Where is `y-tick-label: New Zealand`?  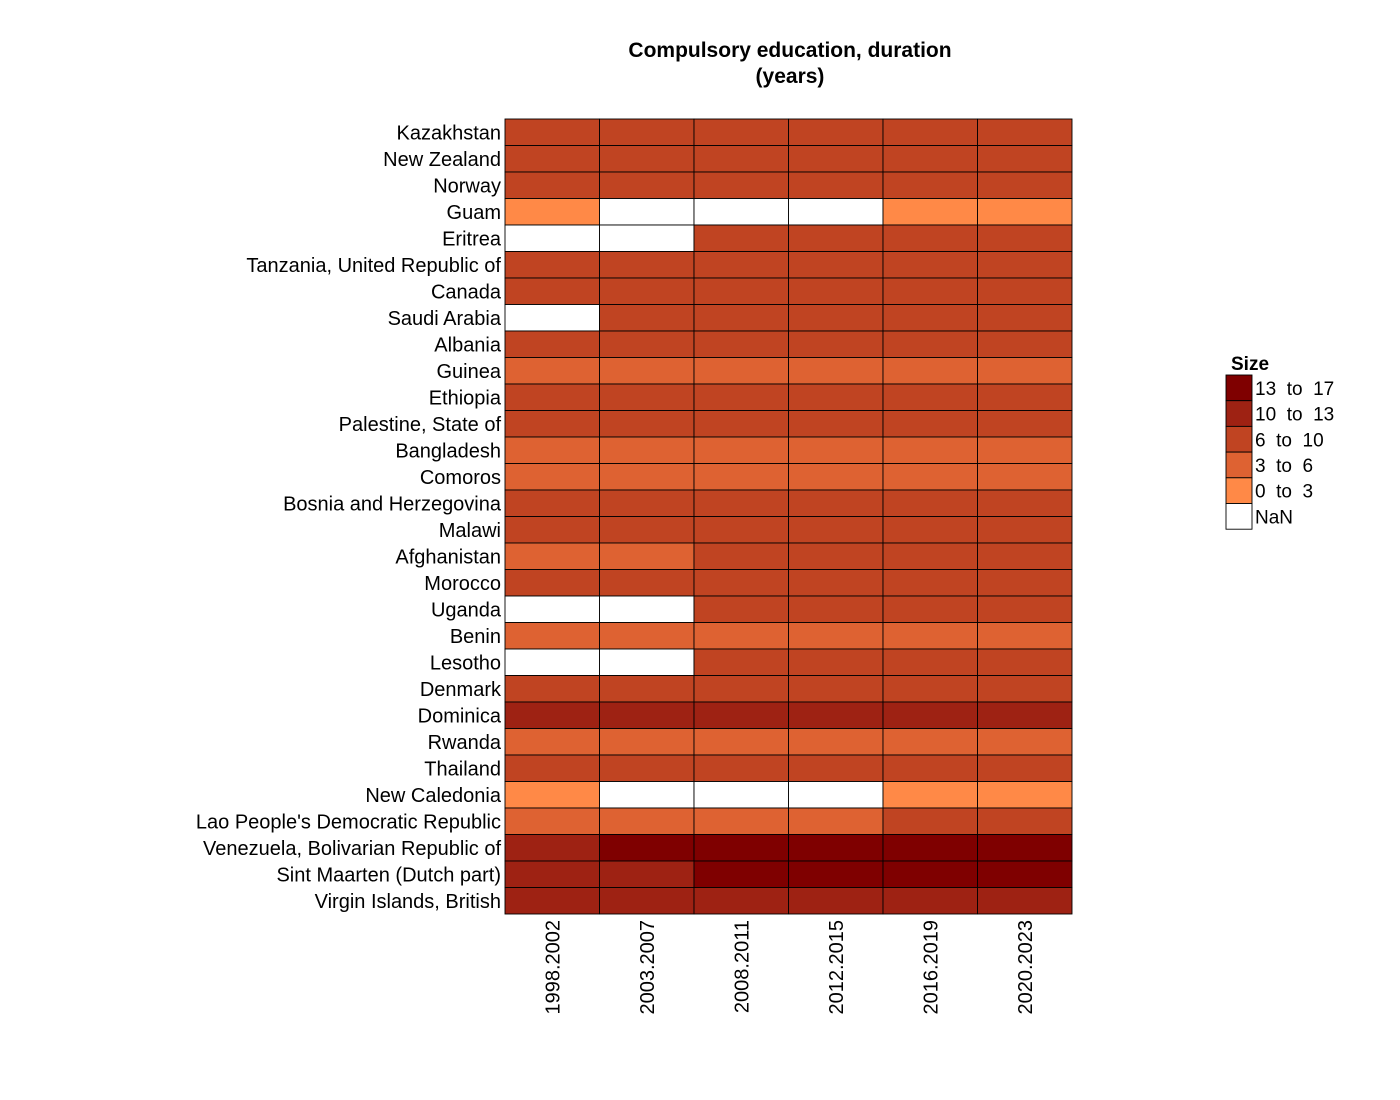 y-tick-label: New Zealand is located at coordinates (442, 160).